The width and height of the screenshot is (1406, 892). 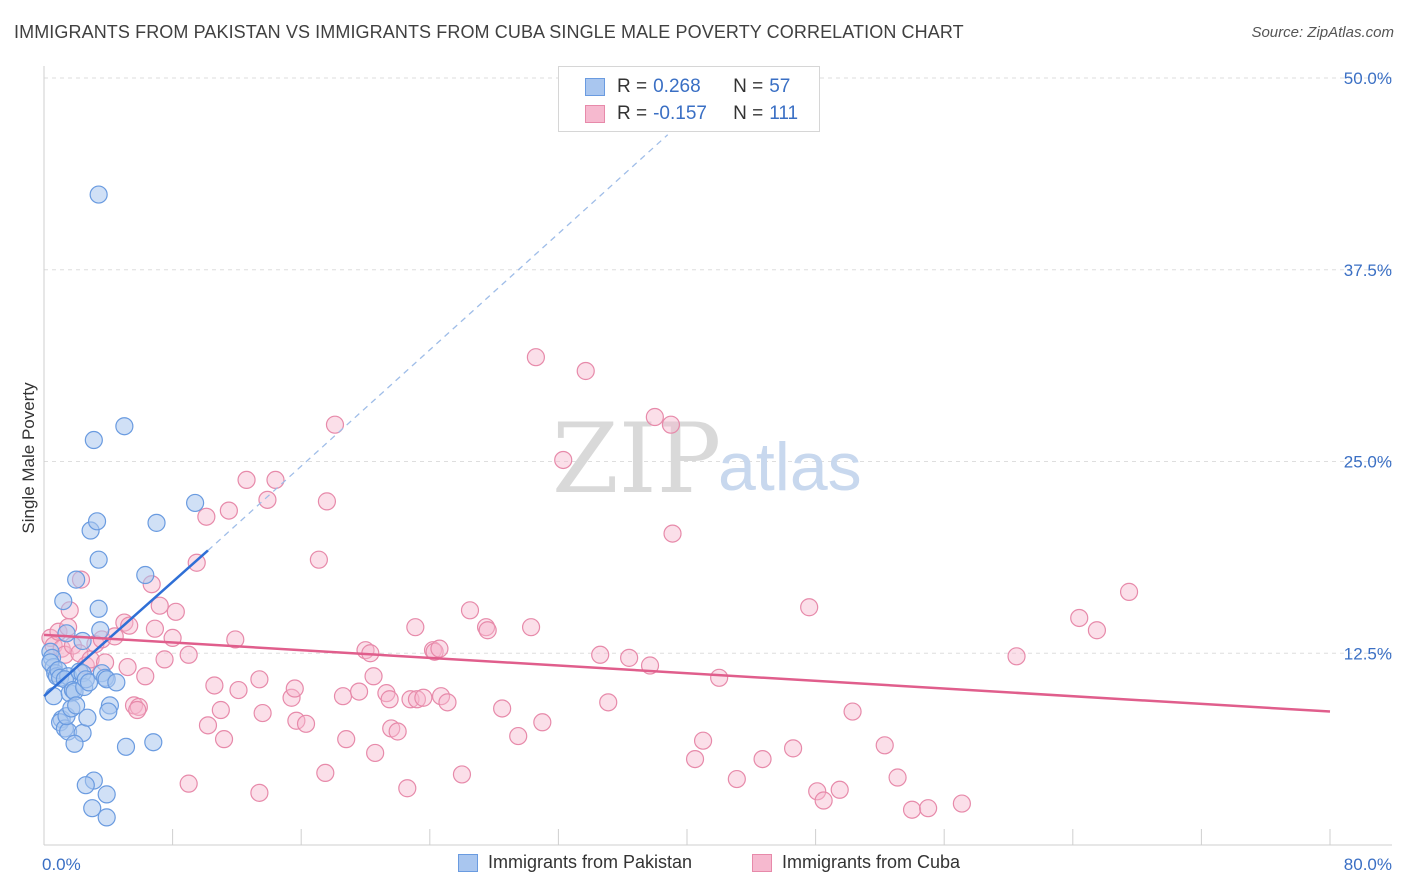 I want to click on legend-item-cuba: Immigrants from Cuba, so click(x=856, y=862).